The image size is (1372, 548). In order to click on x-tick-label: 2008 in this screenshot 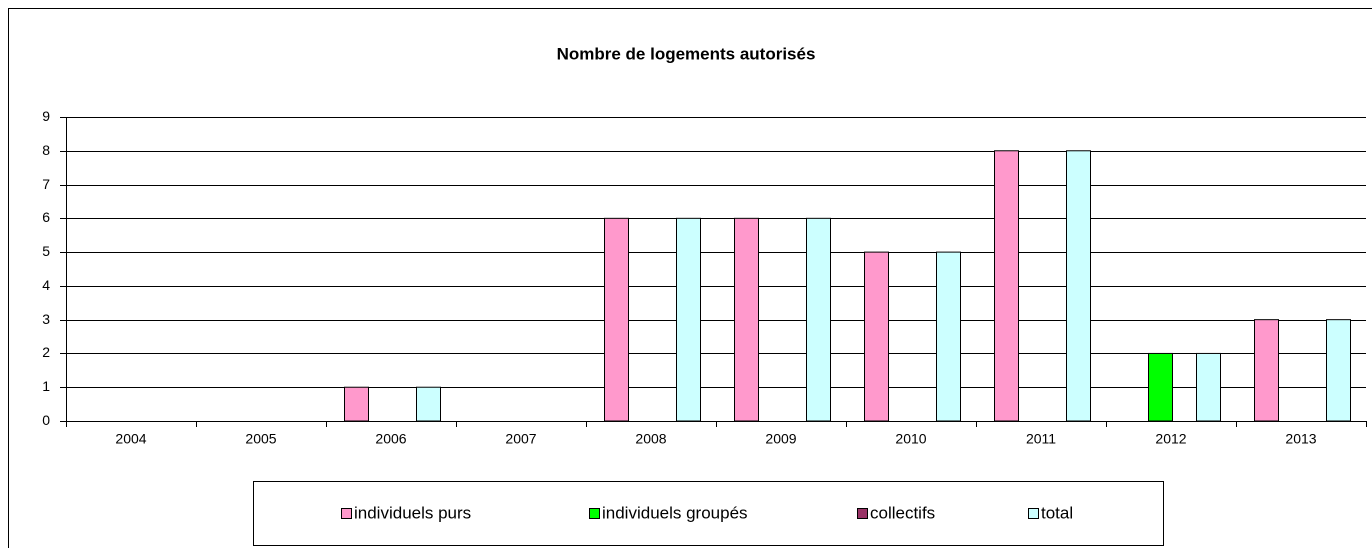, I will do `click(650, 439)`.